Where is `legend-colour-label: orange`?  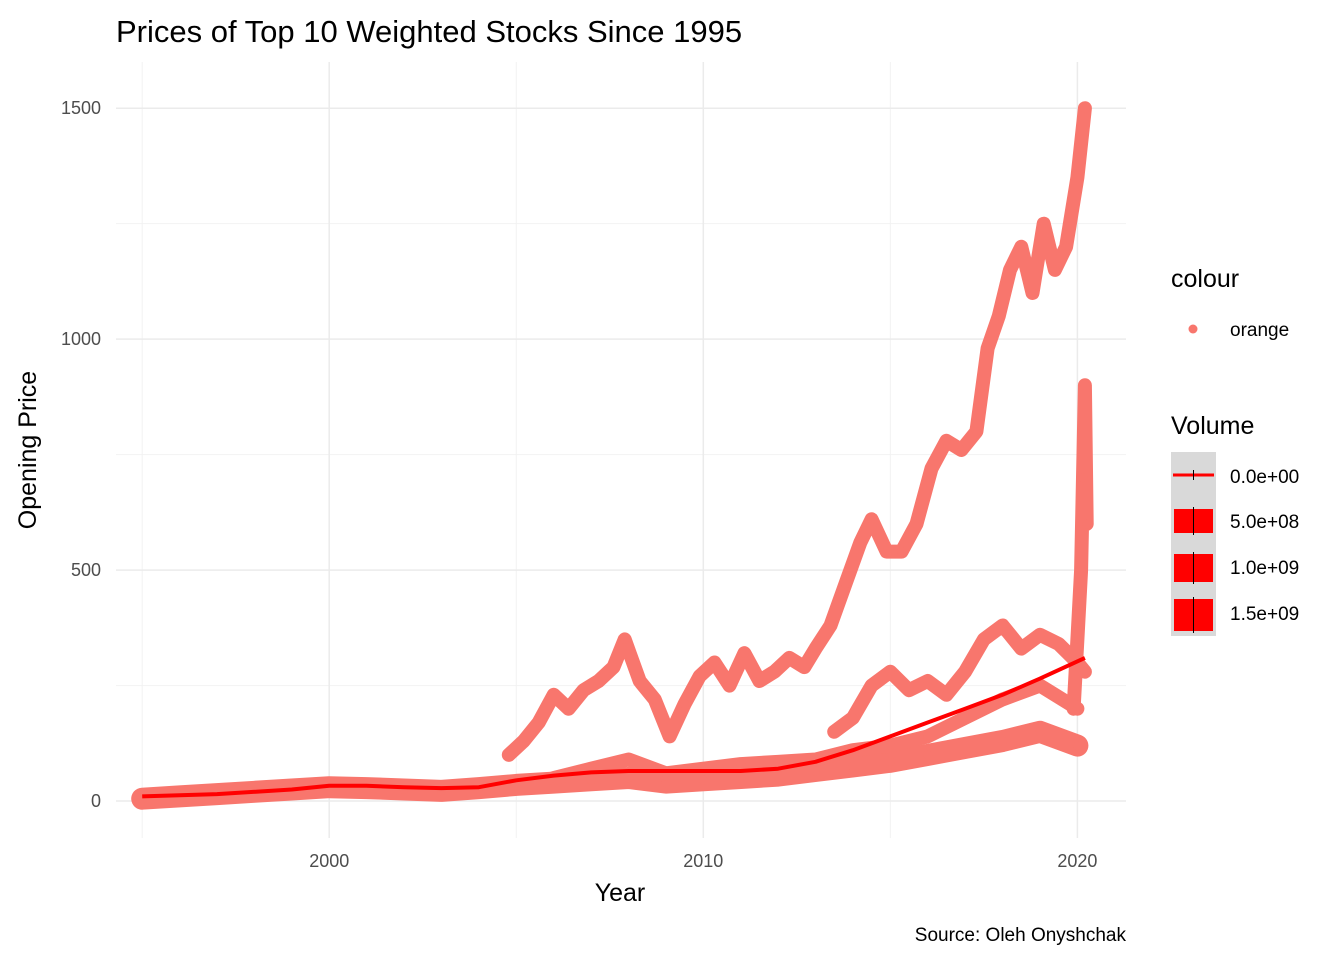
legend-colour-label: orange is located at coordinates (1259, 330).